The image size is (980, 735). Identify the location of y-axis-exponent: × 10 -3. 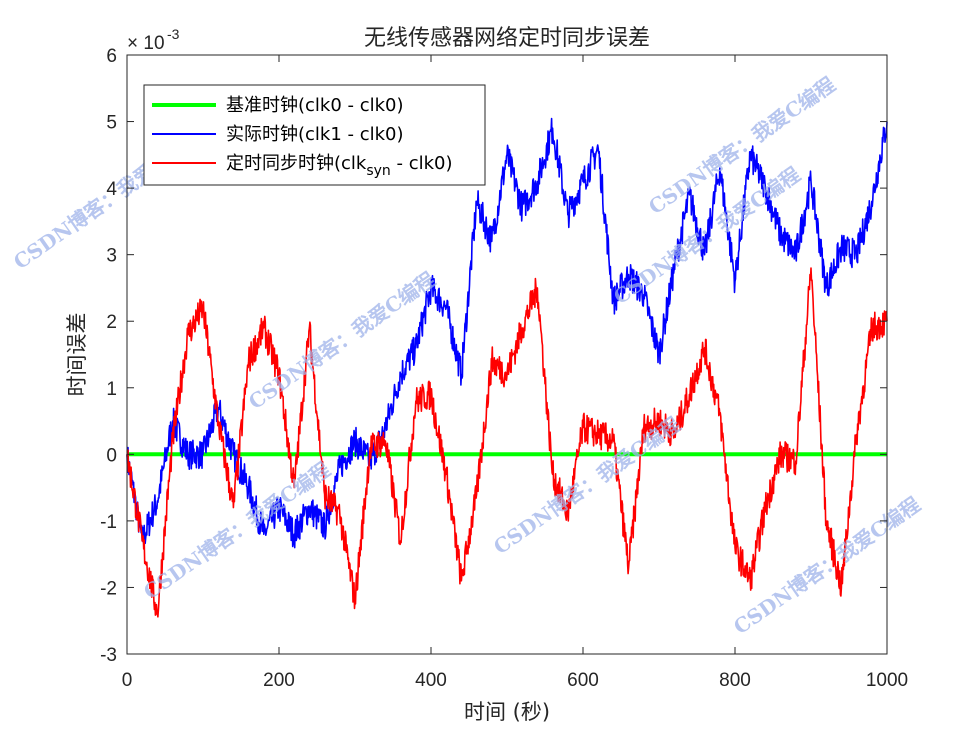
(153, 40).